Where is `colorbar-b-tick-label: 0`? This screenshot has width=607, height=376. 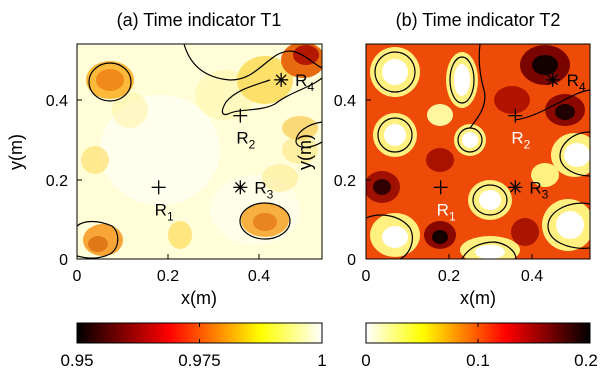
colorbar-b-tick-label: 0 is located at coordinates (365, 360).